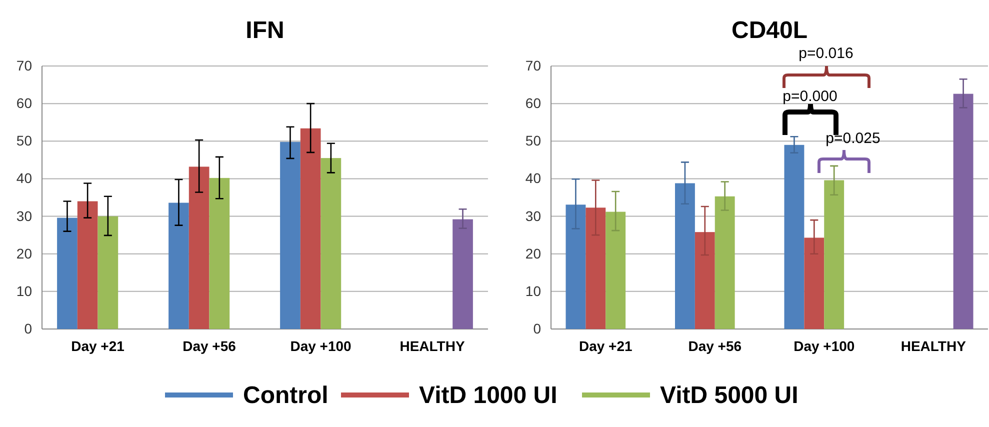 This screenshot has height=427, width=989. I want to click on legend-label: VitD 1000 UI, so click(488, 395).